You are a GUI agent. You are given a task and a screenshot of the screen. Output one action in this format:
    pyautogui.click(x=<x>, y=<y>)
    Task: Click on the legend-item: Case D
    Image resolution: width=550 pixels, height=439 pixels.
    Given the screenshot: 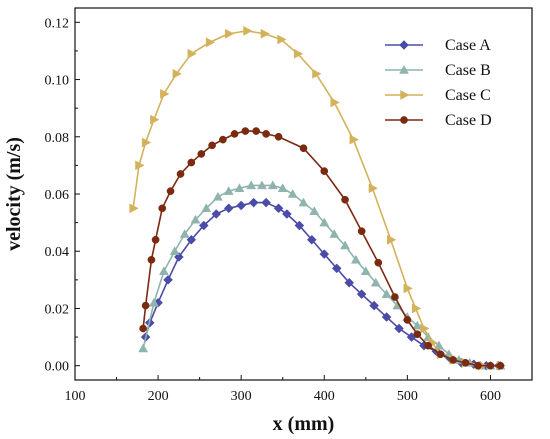 What is the action you would take?
    pyautogui.click(x=438, y=120)
    